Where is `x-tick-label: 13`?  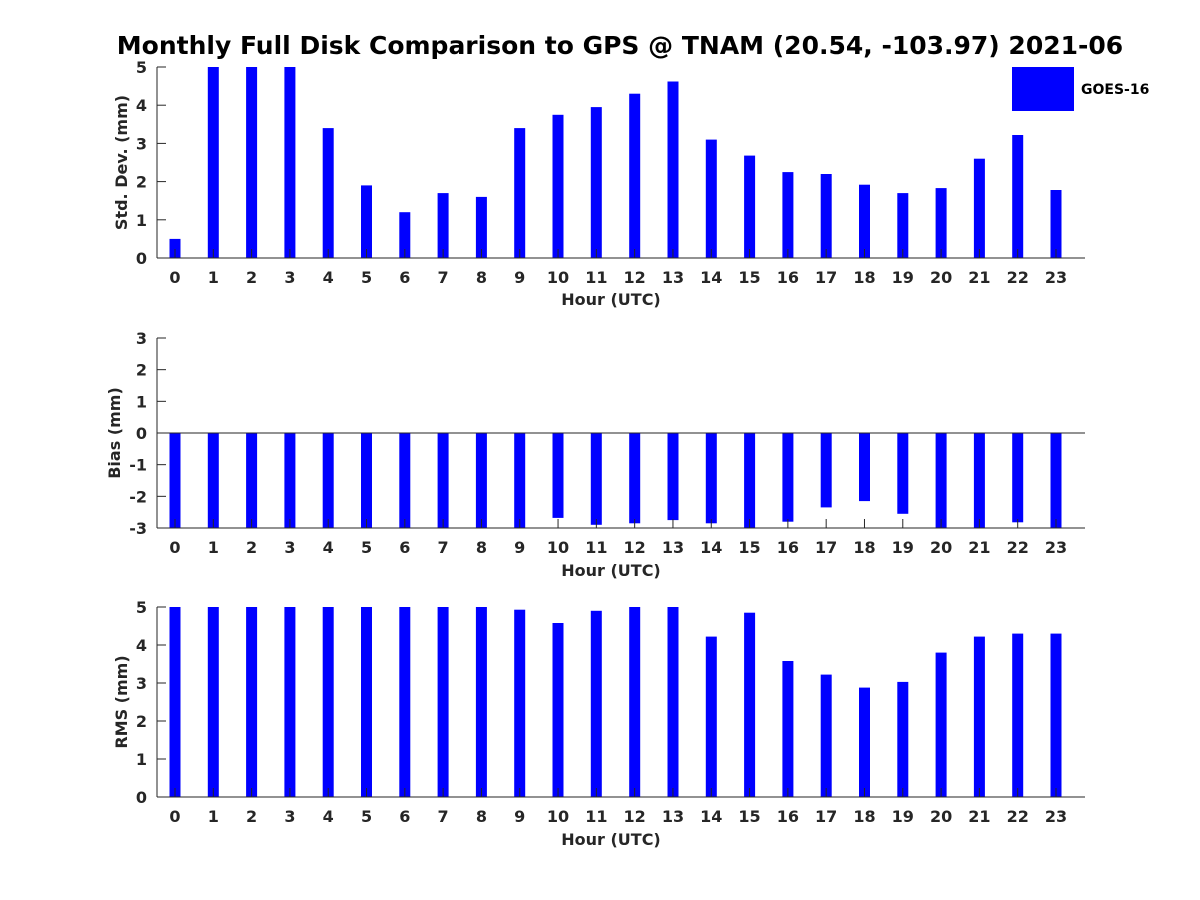
x-tick-label: 13 is located at coordinates (673, 277).